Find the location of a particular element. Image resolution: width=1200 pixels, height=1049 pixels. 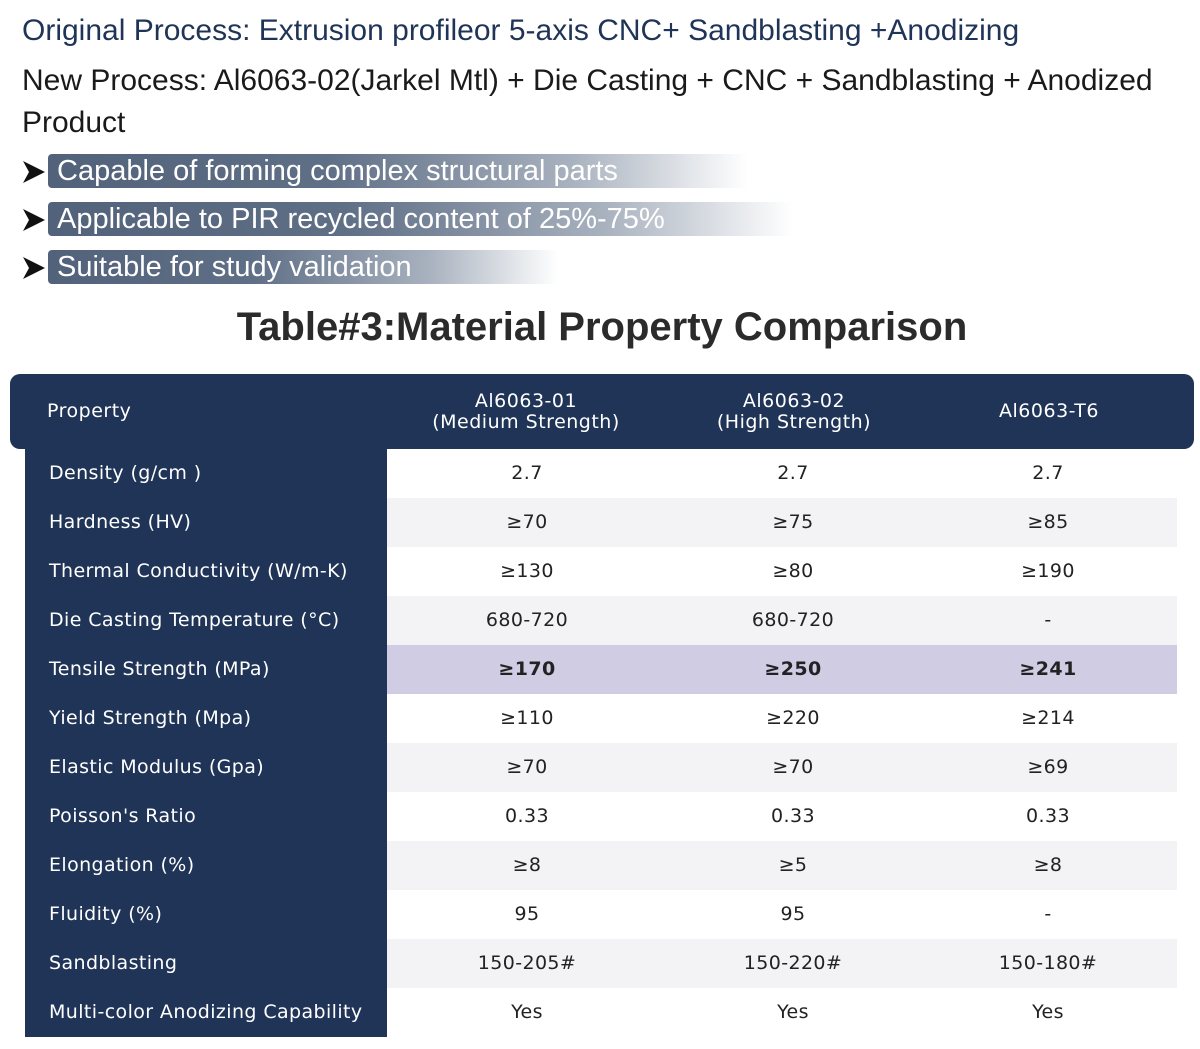

value-al6063-01: ≥170 is located at coordinates (527, 669).